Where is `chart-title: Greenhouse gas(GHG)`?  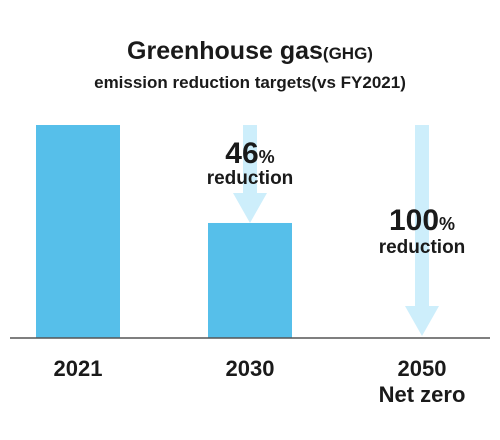 chart-title: Greenhouse gas(GHG) is located at coordinates (250, 52).